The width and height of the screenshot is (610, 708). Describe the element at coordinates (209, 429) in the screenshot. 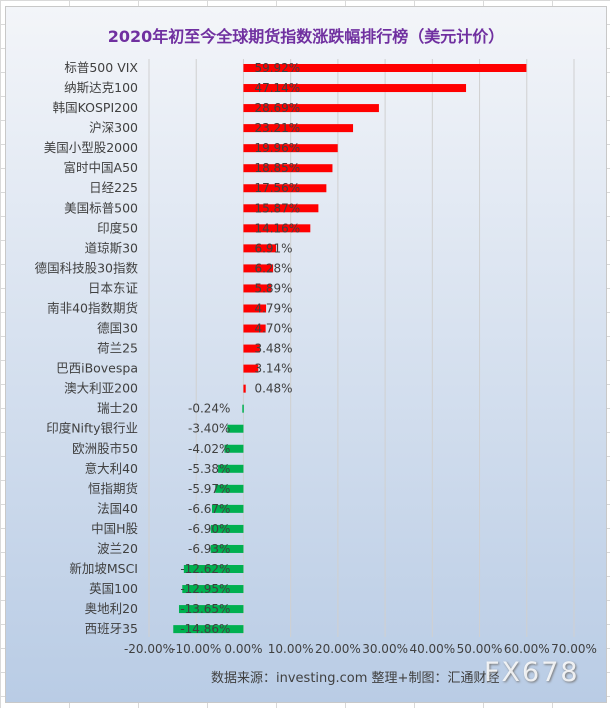

I see `data-label: -3.40%` at that location.